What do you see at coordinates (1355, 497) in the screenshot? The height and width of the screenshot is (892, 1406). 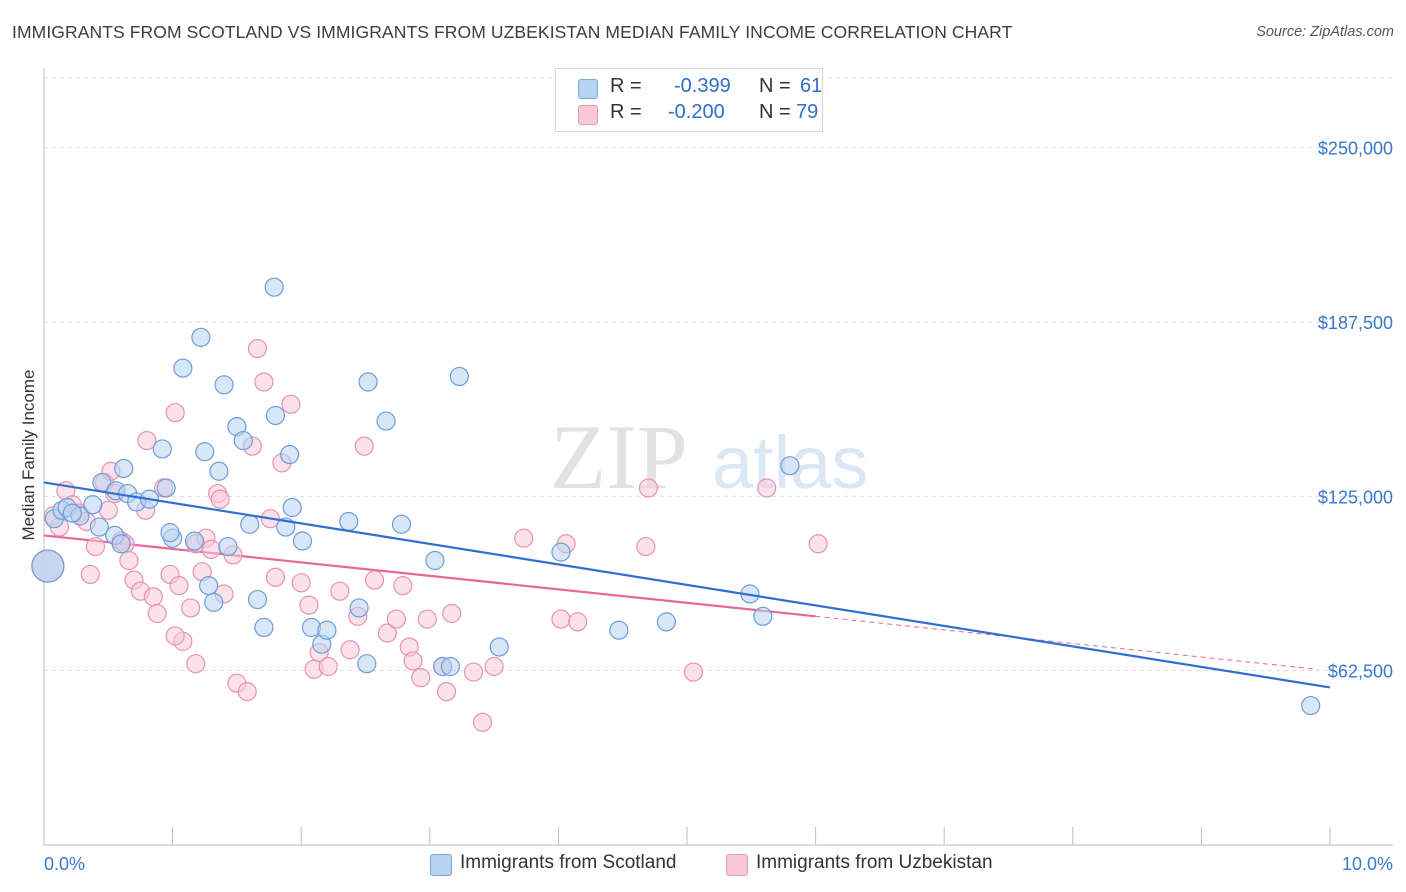 I see `y-tick-label: $125,000` at bounding box center [1355, 497].